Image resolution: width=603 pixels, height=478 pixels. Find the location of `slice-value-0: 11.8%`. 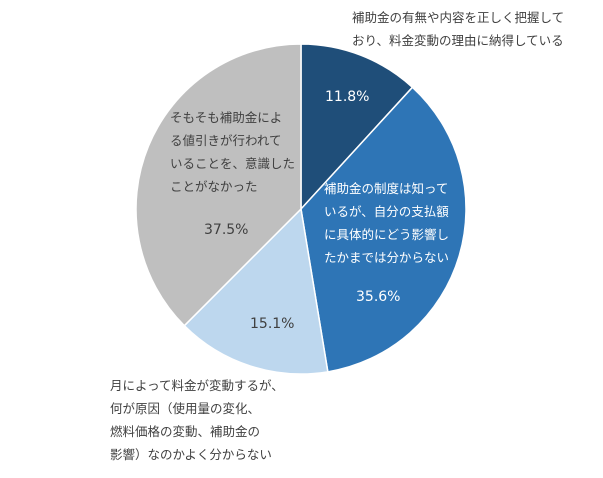

slice-value-0: 11.8% is located at coordinates (347, 97).